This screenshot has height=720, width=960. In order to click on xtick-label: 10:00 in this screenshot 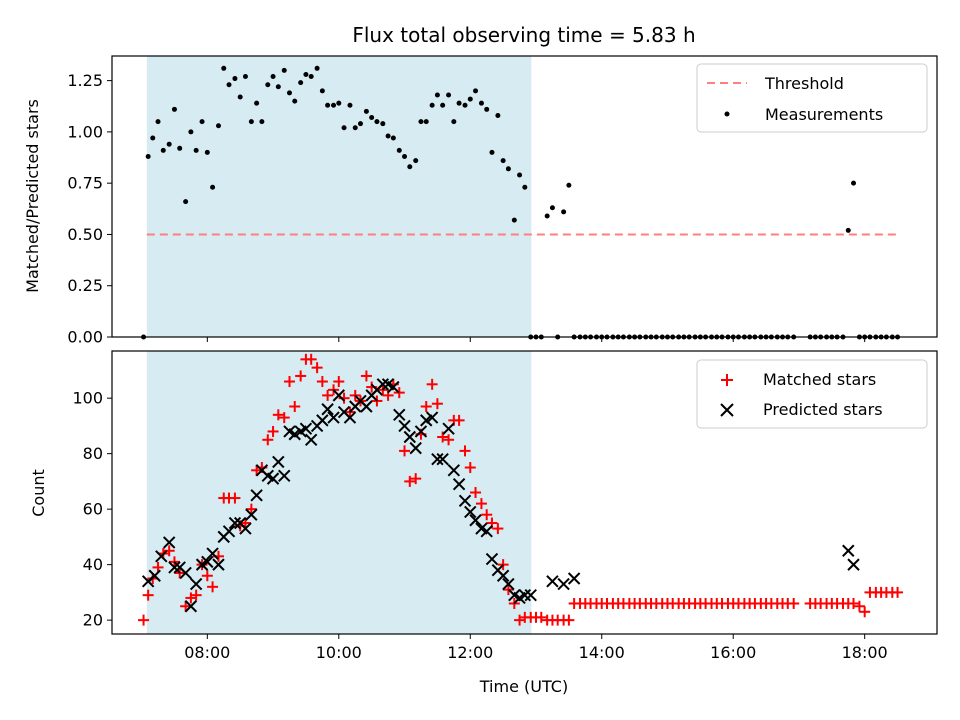, I will do `click(339, 652)`.